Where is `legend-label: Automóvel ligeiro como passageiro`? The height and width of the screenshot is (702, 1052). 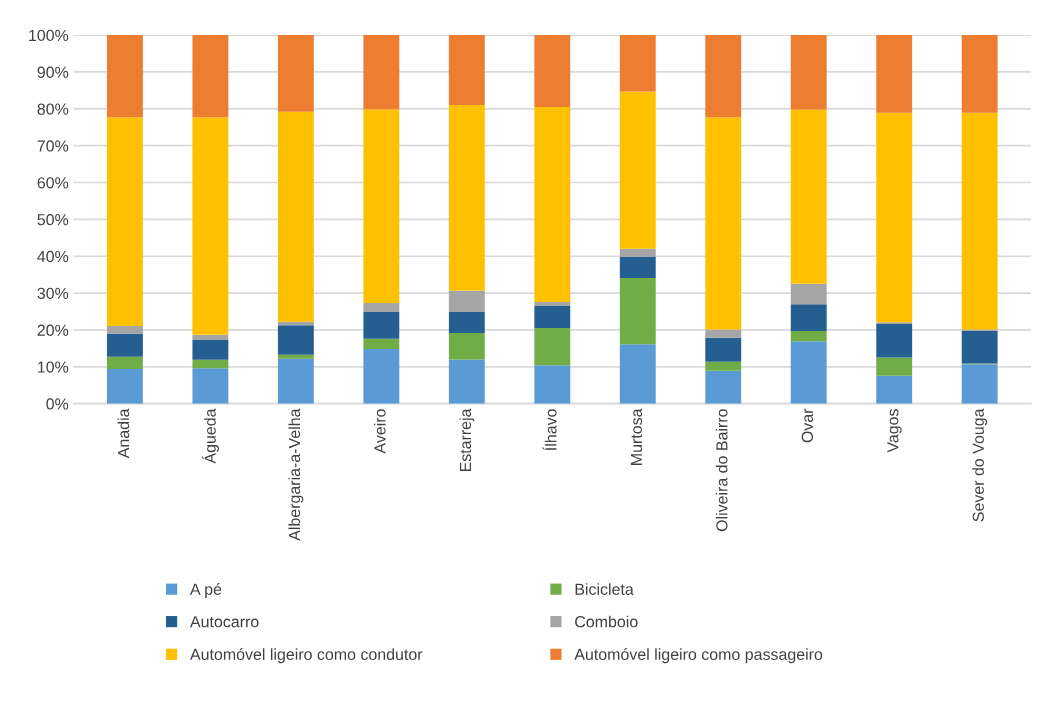 legend-label: Automóvel ligeiro como passageiro is located at coordinates (698, 656).